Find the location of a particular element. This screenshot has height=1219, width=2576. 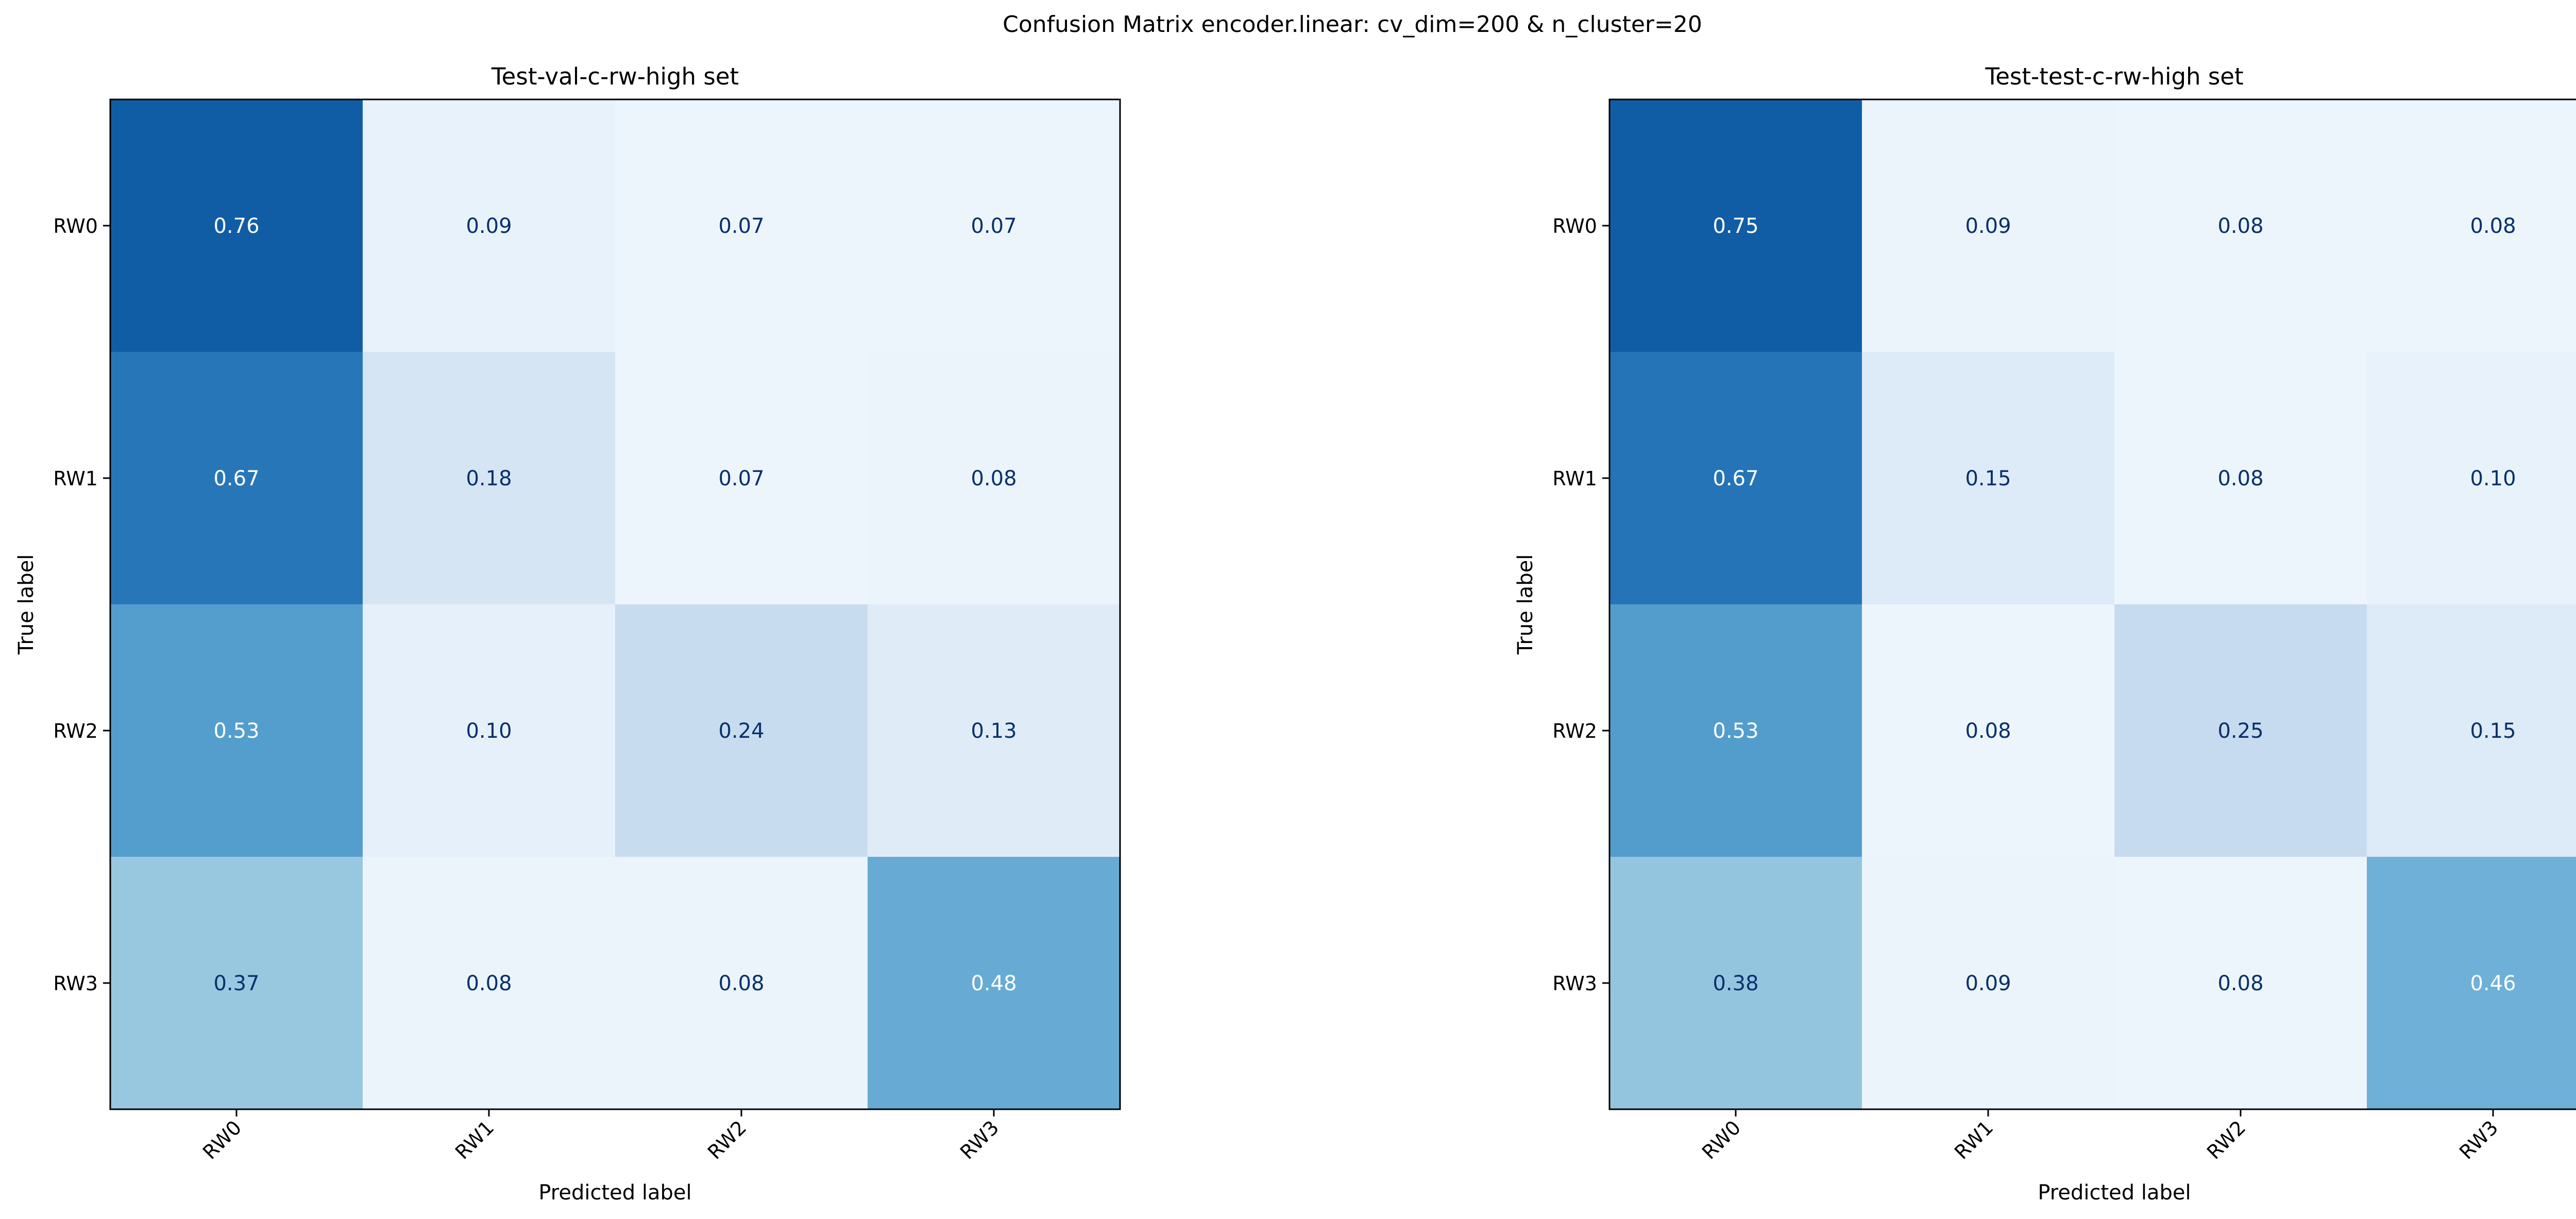

cell-value-label: 0.24 is located at coordinates (741, 731).